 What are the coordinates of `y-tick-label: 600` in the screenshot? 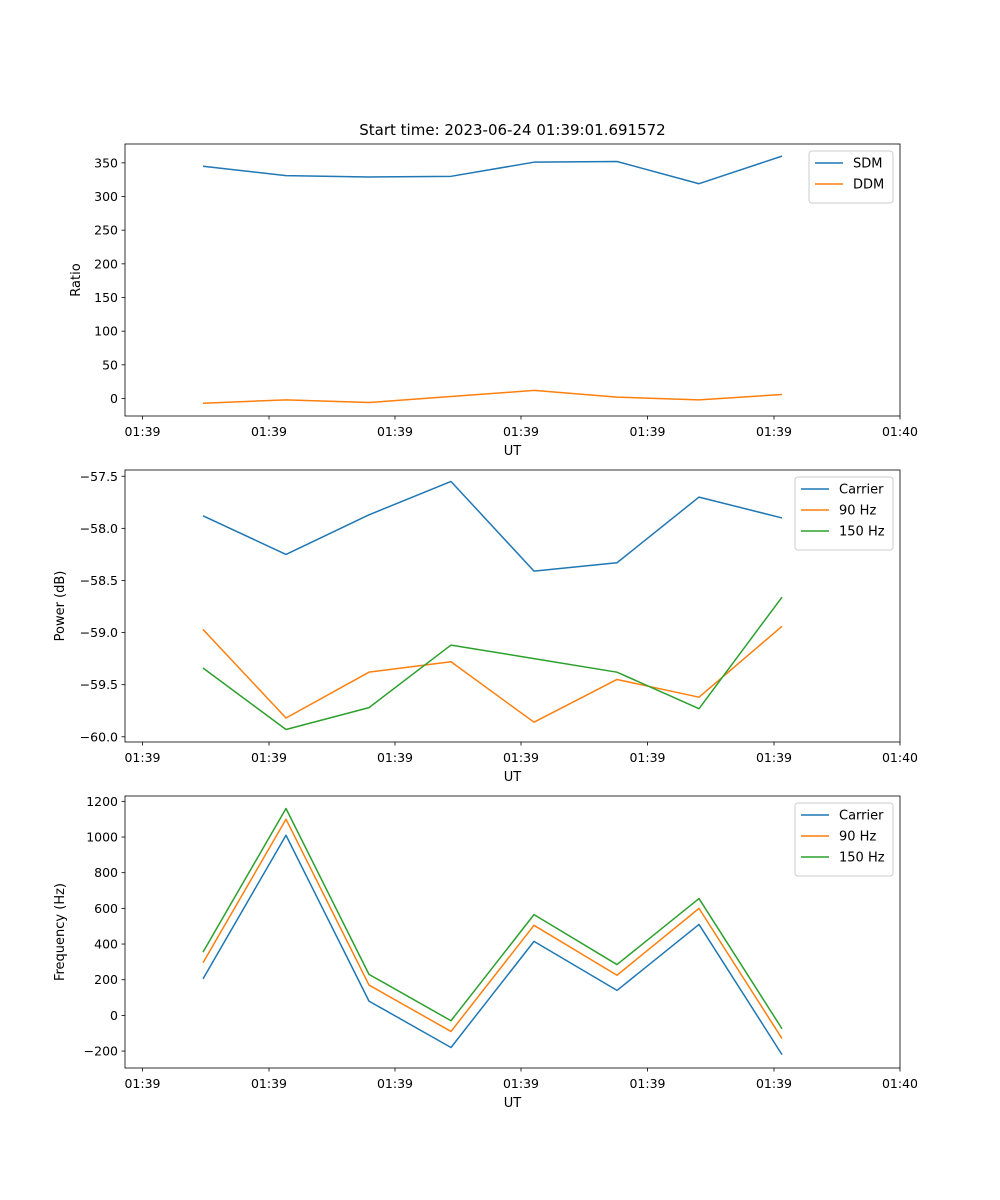 It's located at (106, 908).